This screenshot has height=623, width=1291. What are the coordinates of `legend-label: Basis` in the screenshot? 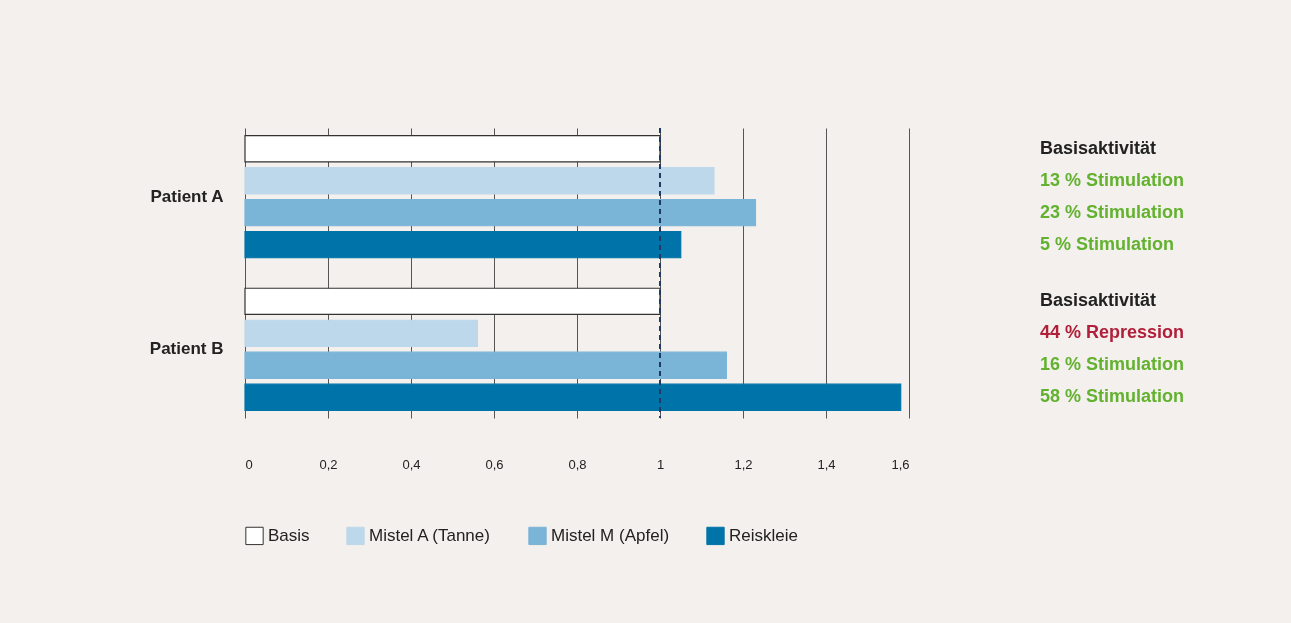 It's located at (289, 535).